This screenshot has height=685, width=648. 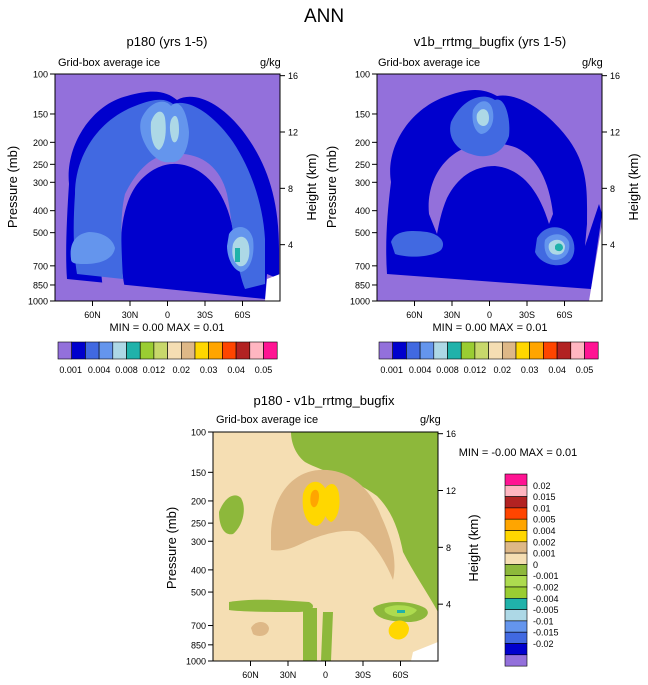 What do you see at coordinates (489, 187) in the screenshot?
I see `contour-plot` at bounding box center [489, 187].